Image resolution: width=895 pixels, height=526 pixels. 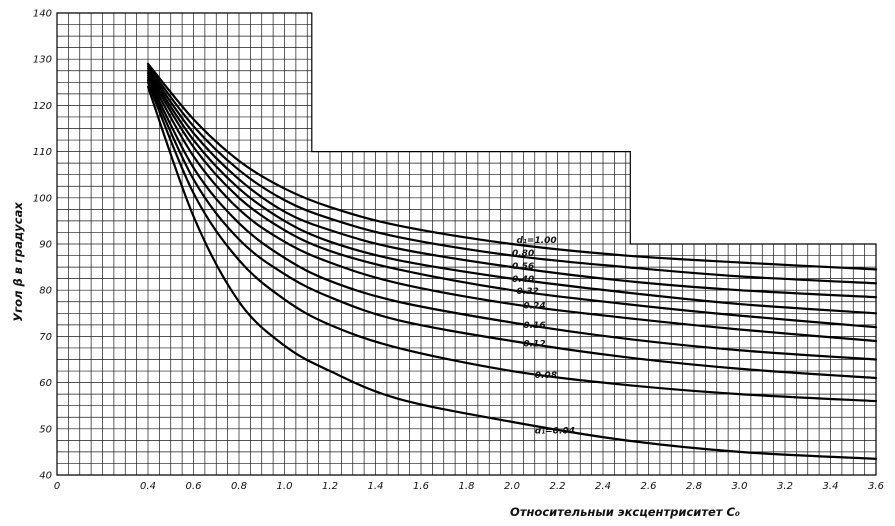 What do you see at coordinates (45, 383) in the screenshot?
I see `y-tick-label: 60` at bounding box center [45, 383].